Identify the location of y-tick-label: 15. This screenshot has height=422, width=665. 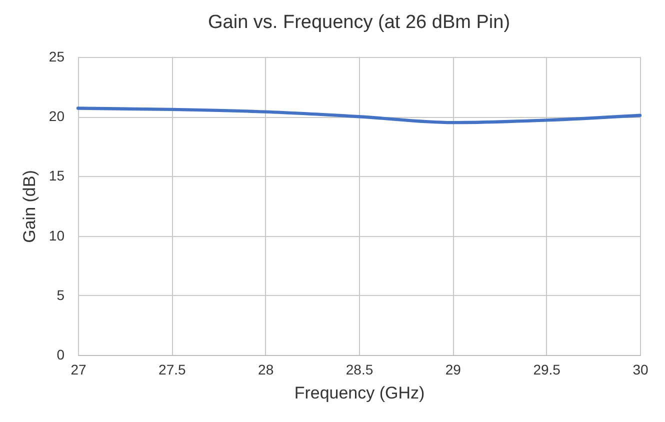
(56, 176).